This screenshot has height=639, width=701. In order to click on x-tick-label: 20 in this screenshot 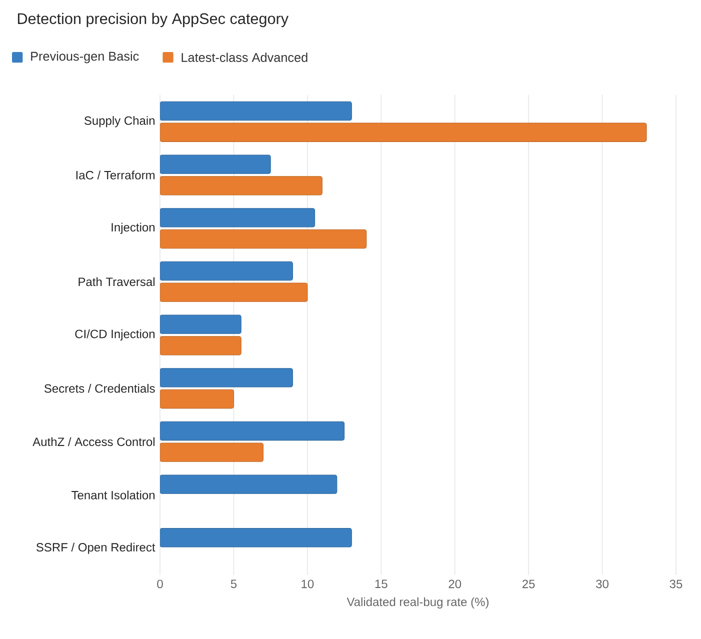, I will do `click(455, 584)`.